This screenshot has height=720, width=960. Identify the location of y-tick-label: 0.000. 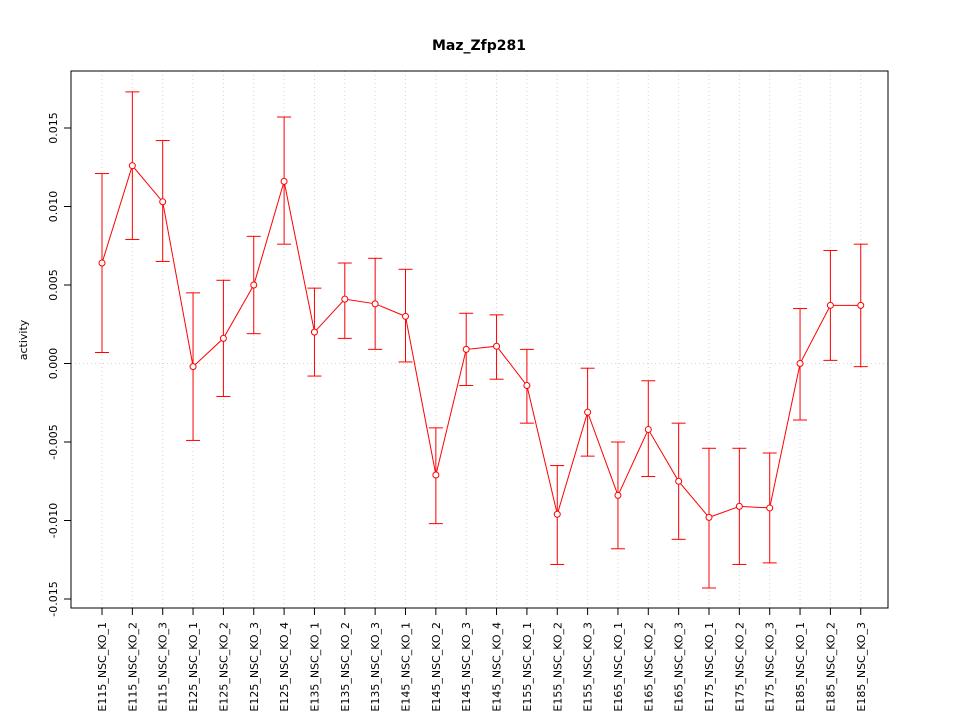
(53, 364).